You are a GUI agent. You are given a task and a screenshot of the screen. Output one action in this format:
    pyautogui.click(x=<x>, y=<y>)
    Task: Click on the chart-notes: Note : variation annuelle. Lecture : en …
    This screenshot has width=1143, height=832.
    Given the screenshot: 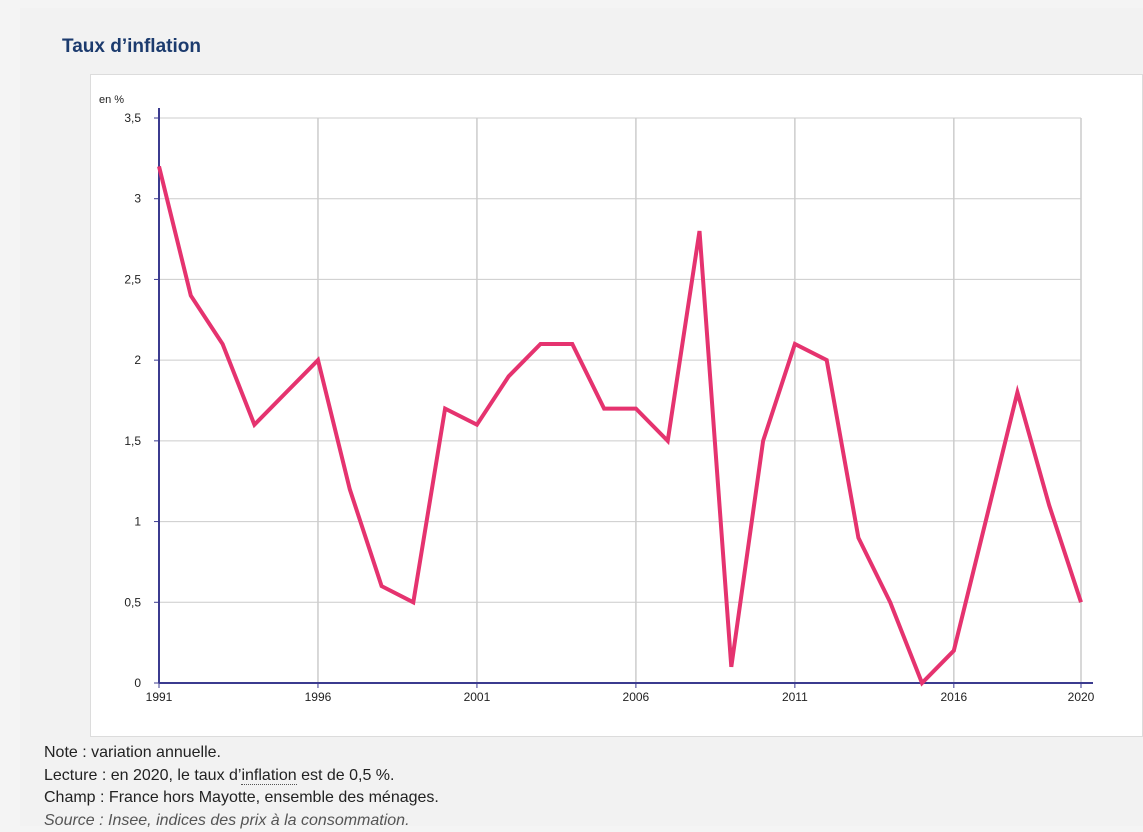 What is the action you would take?
    pyautogui.click(x=241, y=787)
    